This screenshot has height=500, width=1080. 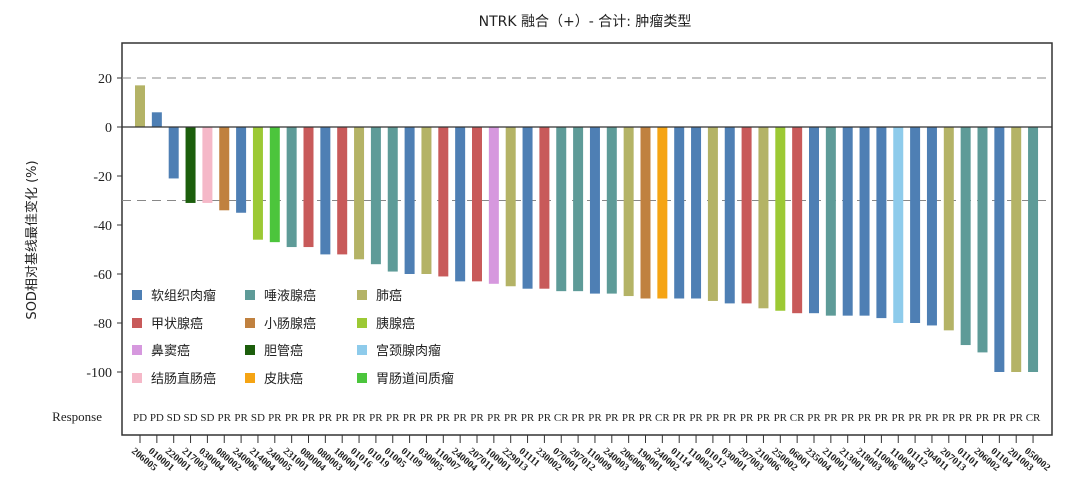 What do you see at coordinates (105, 79) in the screenshot?
I see `y-tick-label: 20` at bounding box center [105, 79].